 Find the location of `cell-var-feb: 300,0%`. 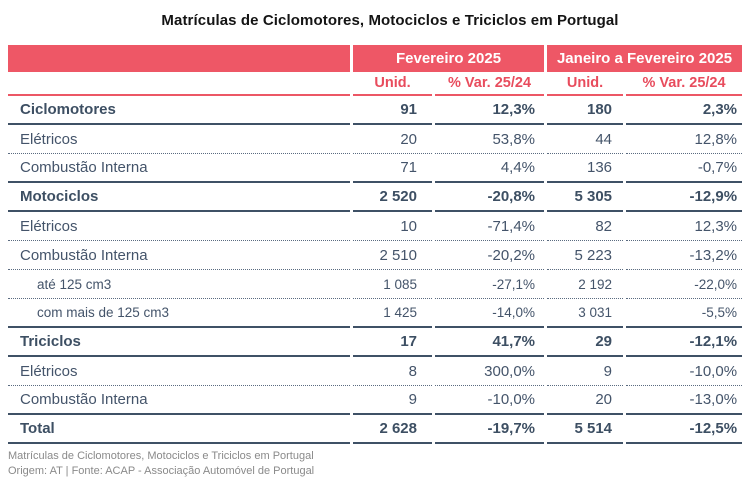

cell-var-feb: 300,0% is located at coordinates (490, 371).